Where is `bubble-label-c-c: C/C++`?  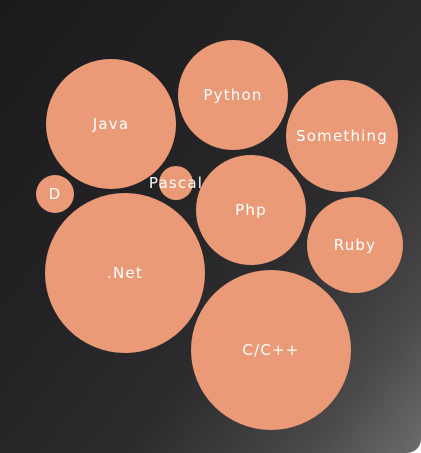
bubble-label-c-c: C/C++ is located at coordinates (270, 350).